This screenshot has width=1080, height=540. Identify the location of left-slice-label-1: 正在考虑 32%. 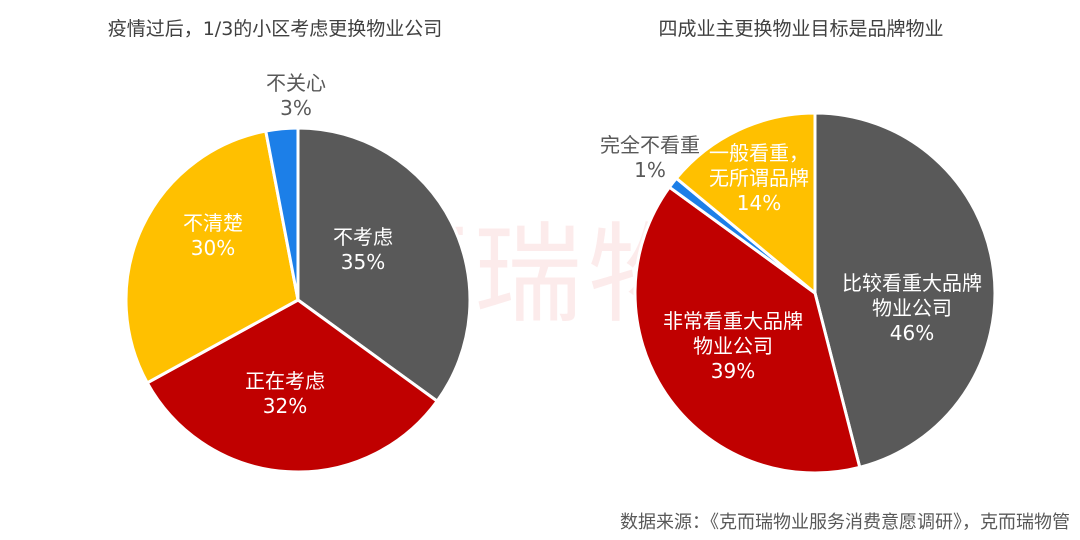
(285, 393).